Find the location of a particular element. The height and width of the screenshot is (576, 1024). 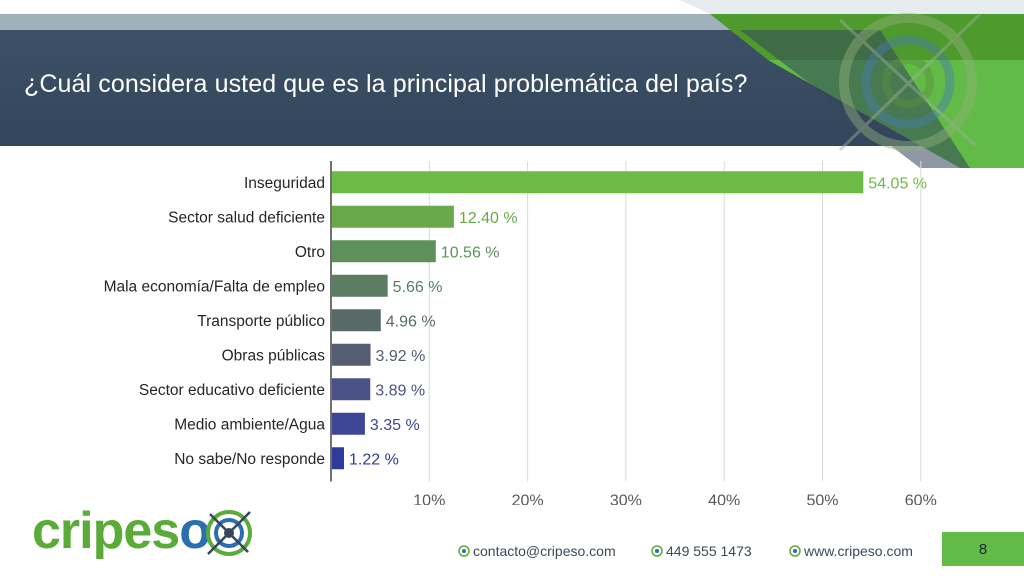

x-tick-label: 30% is located at coordinates (626, 499).